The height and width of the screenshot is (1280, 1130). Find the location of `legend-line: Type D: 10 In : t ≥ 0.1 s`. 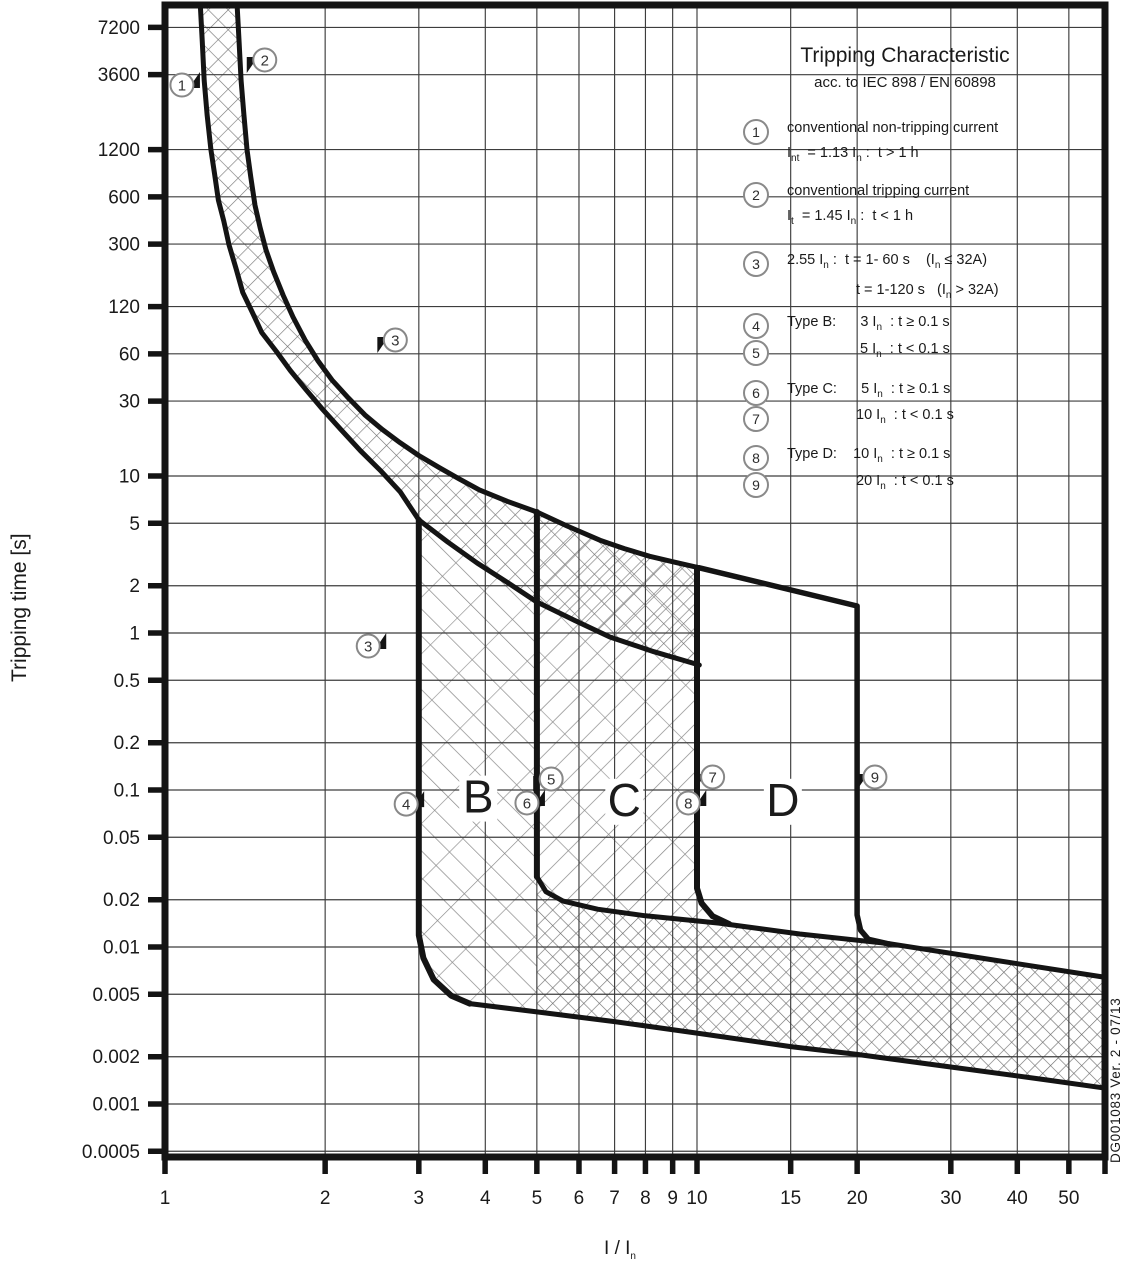

legend-line: Type D: 10 In : t ≥ 0.1 s is located at coordinates (869, 455).